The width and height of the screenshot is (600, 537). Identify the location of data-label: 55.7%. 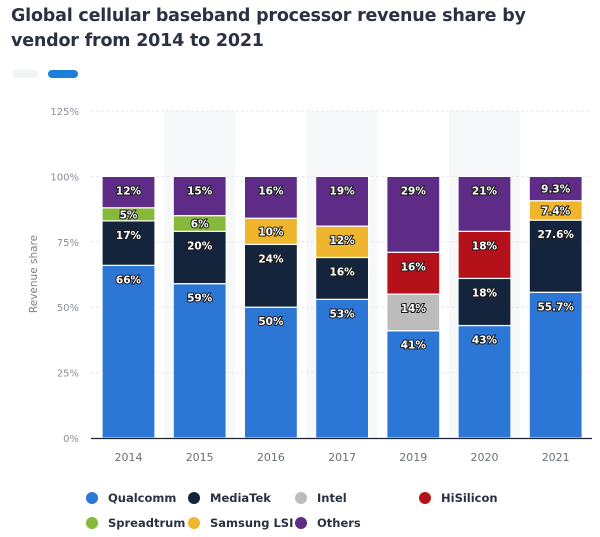
(555, 307).